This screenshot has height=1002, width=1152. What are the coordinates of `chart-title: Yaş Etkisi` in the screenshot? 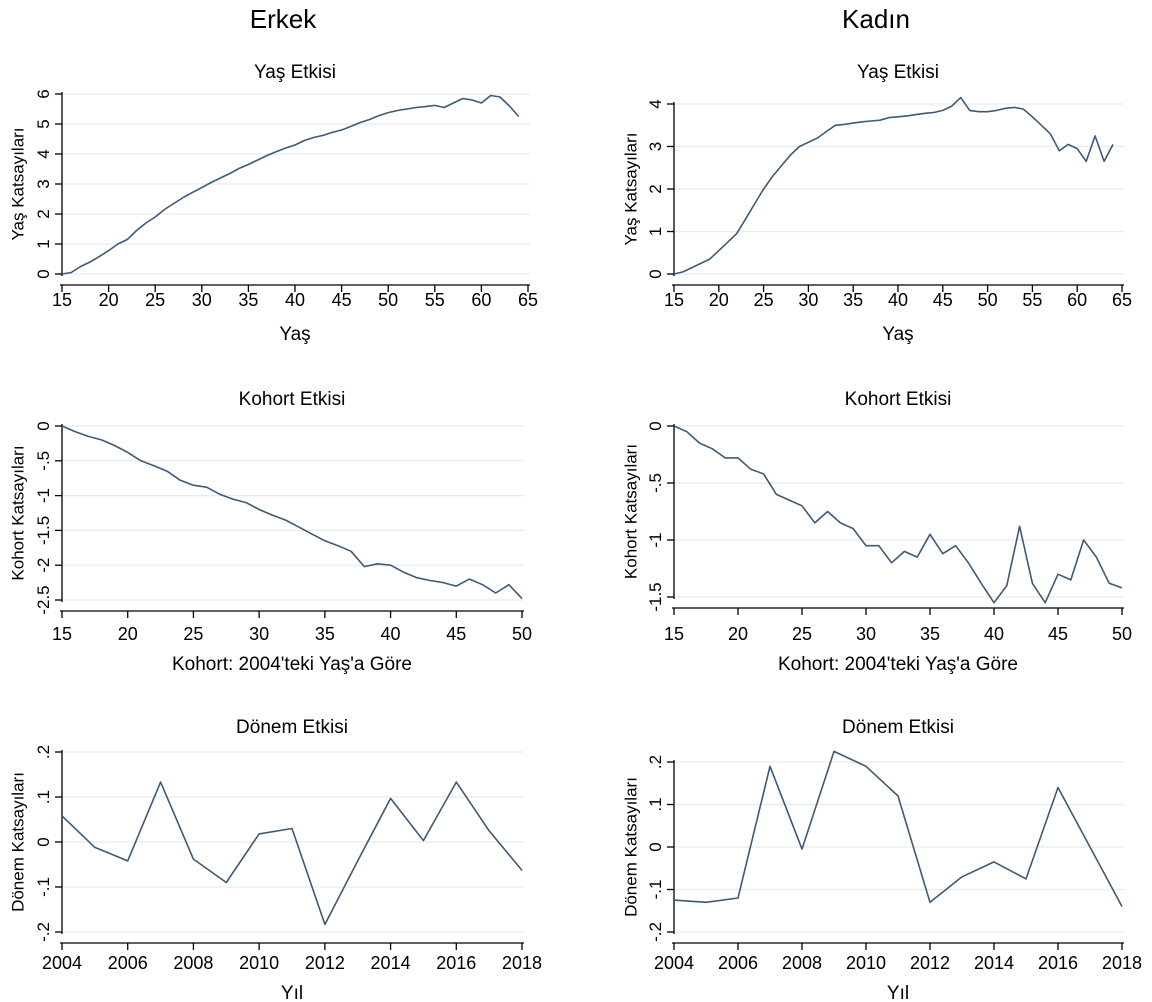 It's located at (295, 72).